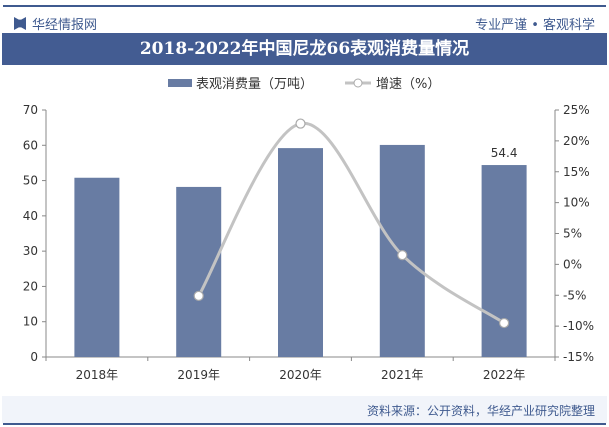 Image resolution: width=609 pixels, height=427 pixels. Describe the element at coordinates (408, 84) in the screenshot. I see `legend-line-label: 增速（%）` at that location.